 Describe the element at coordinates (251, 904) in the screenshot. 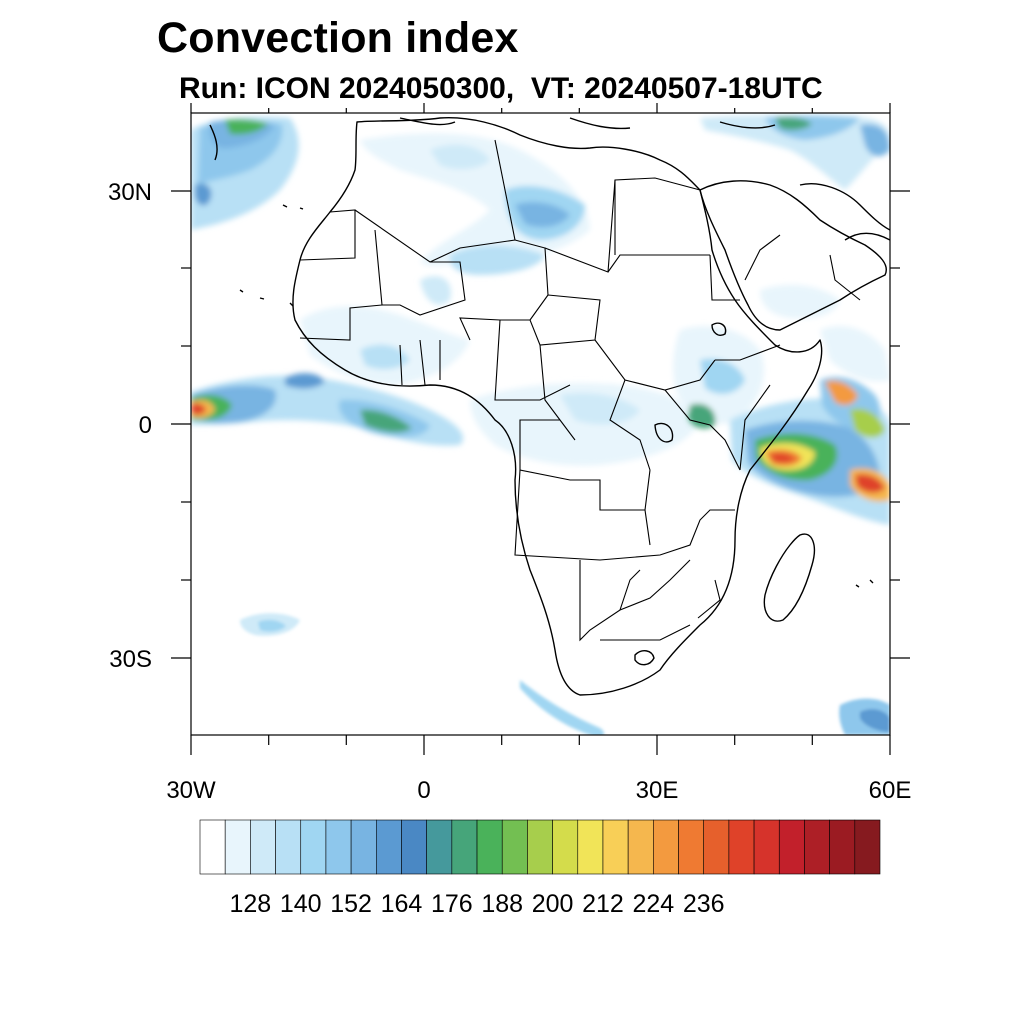

I see `colorbar-label: 128` at that location.